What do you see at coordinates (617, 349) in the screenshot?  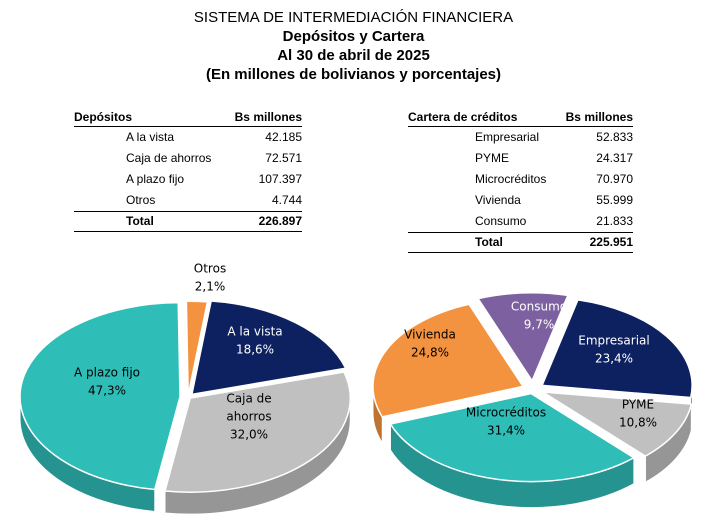 I see `pie-slice-empresarial` at bounding box center [617, 349].